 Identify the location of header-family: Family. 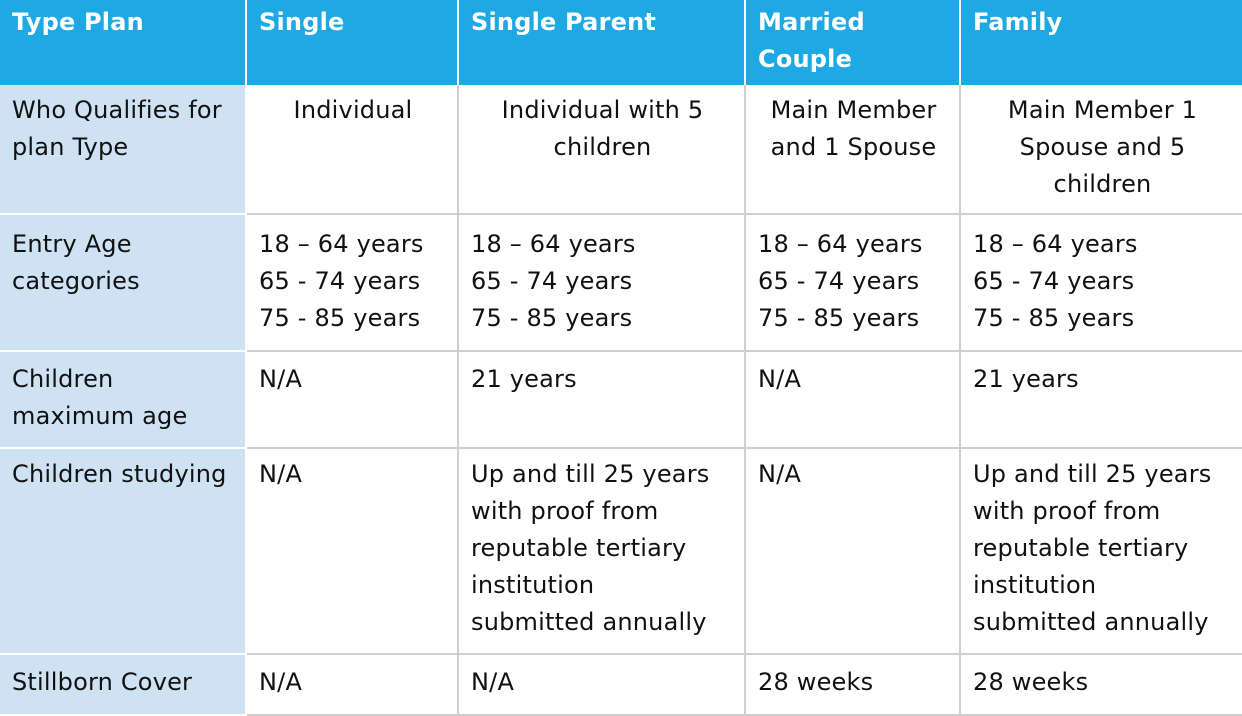
(1101, 42).